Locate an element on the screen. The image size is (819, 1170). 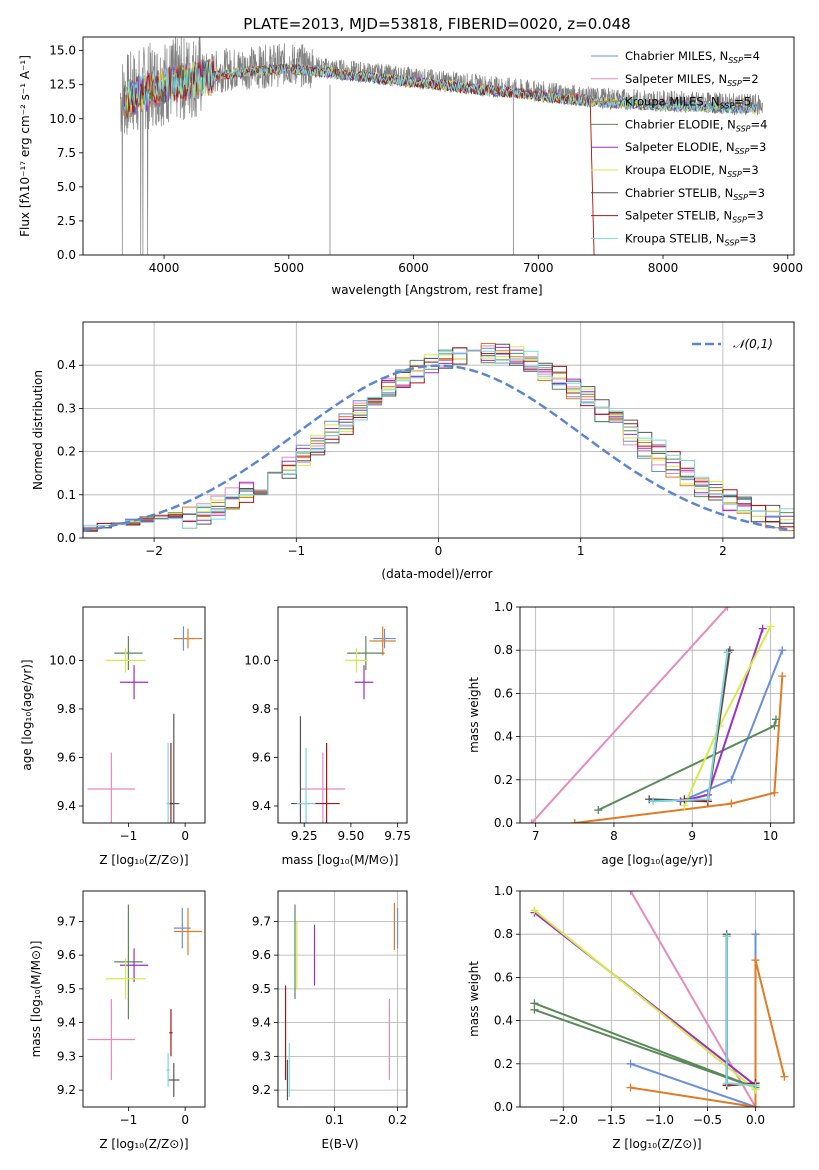
y-tick-label: 0.4 is located at coordinates (503, 1021).